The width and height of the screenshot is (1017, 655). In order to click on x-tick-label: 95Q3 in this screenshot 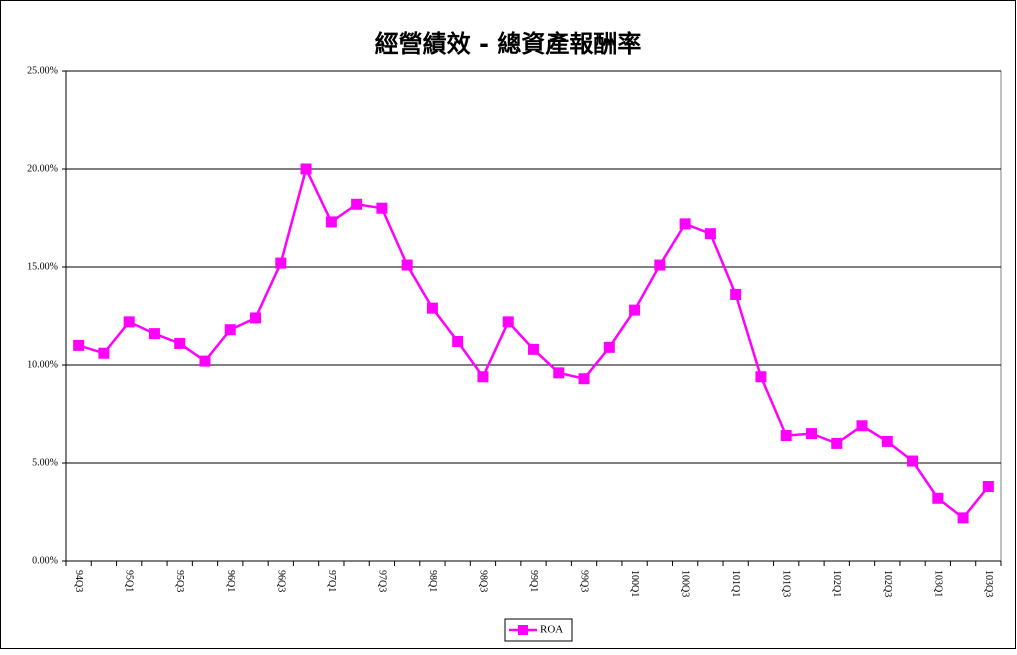, I will do `click(179, 581)`.